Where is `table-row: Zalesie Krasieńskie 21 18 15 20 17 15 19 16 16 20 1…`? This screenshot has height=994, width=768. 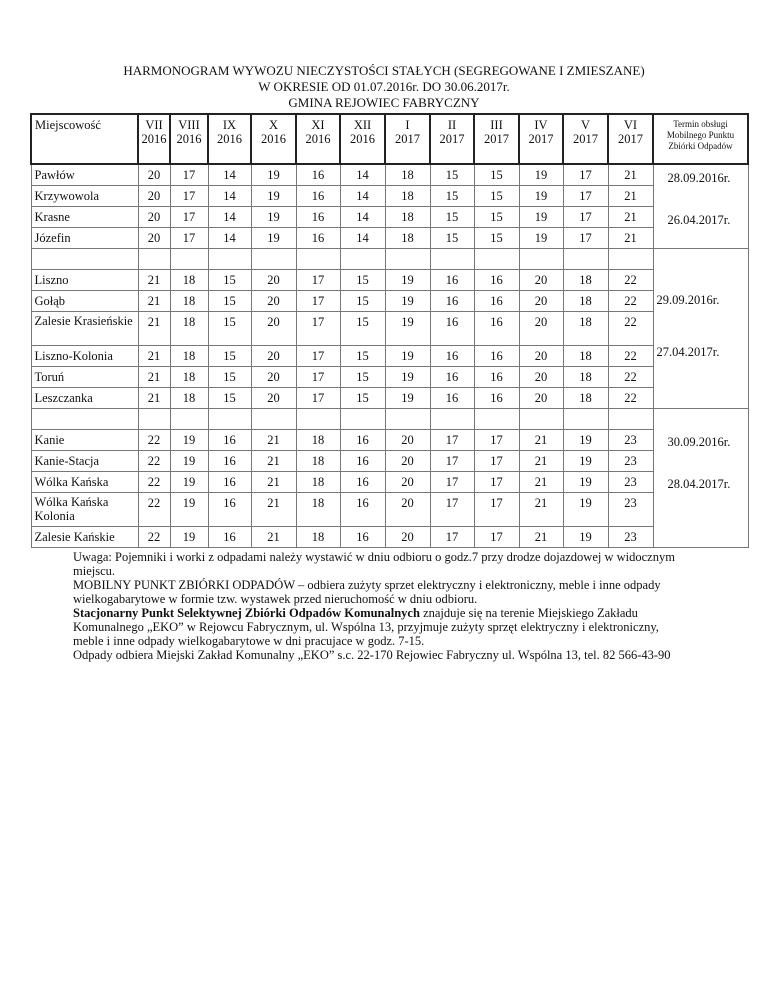
table-row: Zalesie Krasieńskie 21 18 15 20 17 15 19 16 16 20 1… is located at coordinates (389, 328).